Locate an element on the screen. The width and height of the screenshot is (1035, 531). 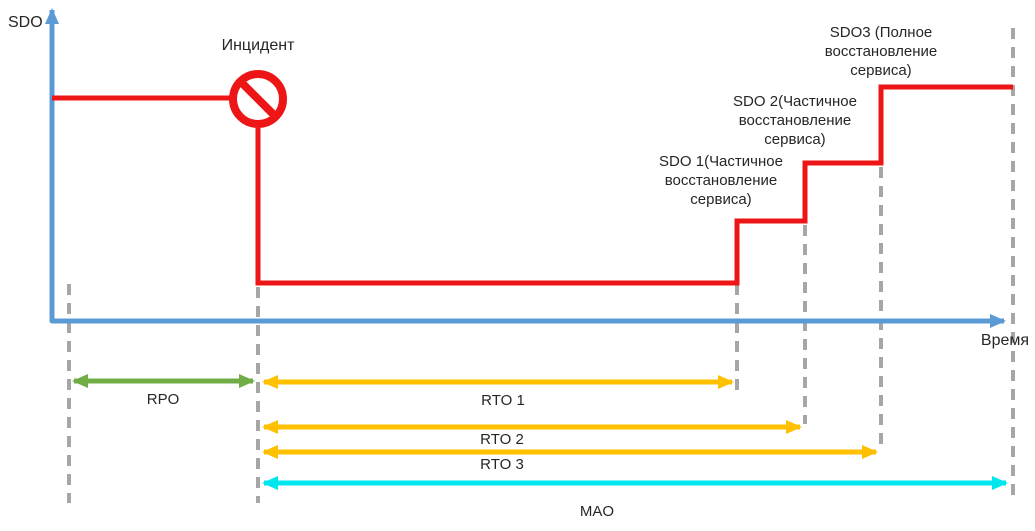
sdo3-label: SDO3 (Полное восстановление сервиса) is located at coordinates (881, 51).